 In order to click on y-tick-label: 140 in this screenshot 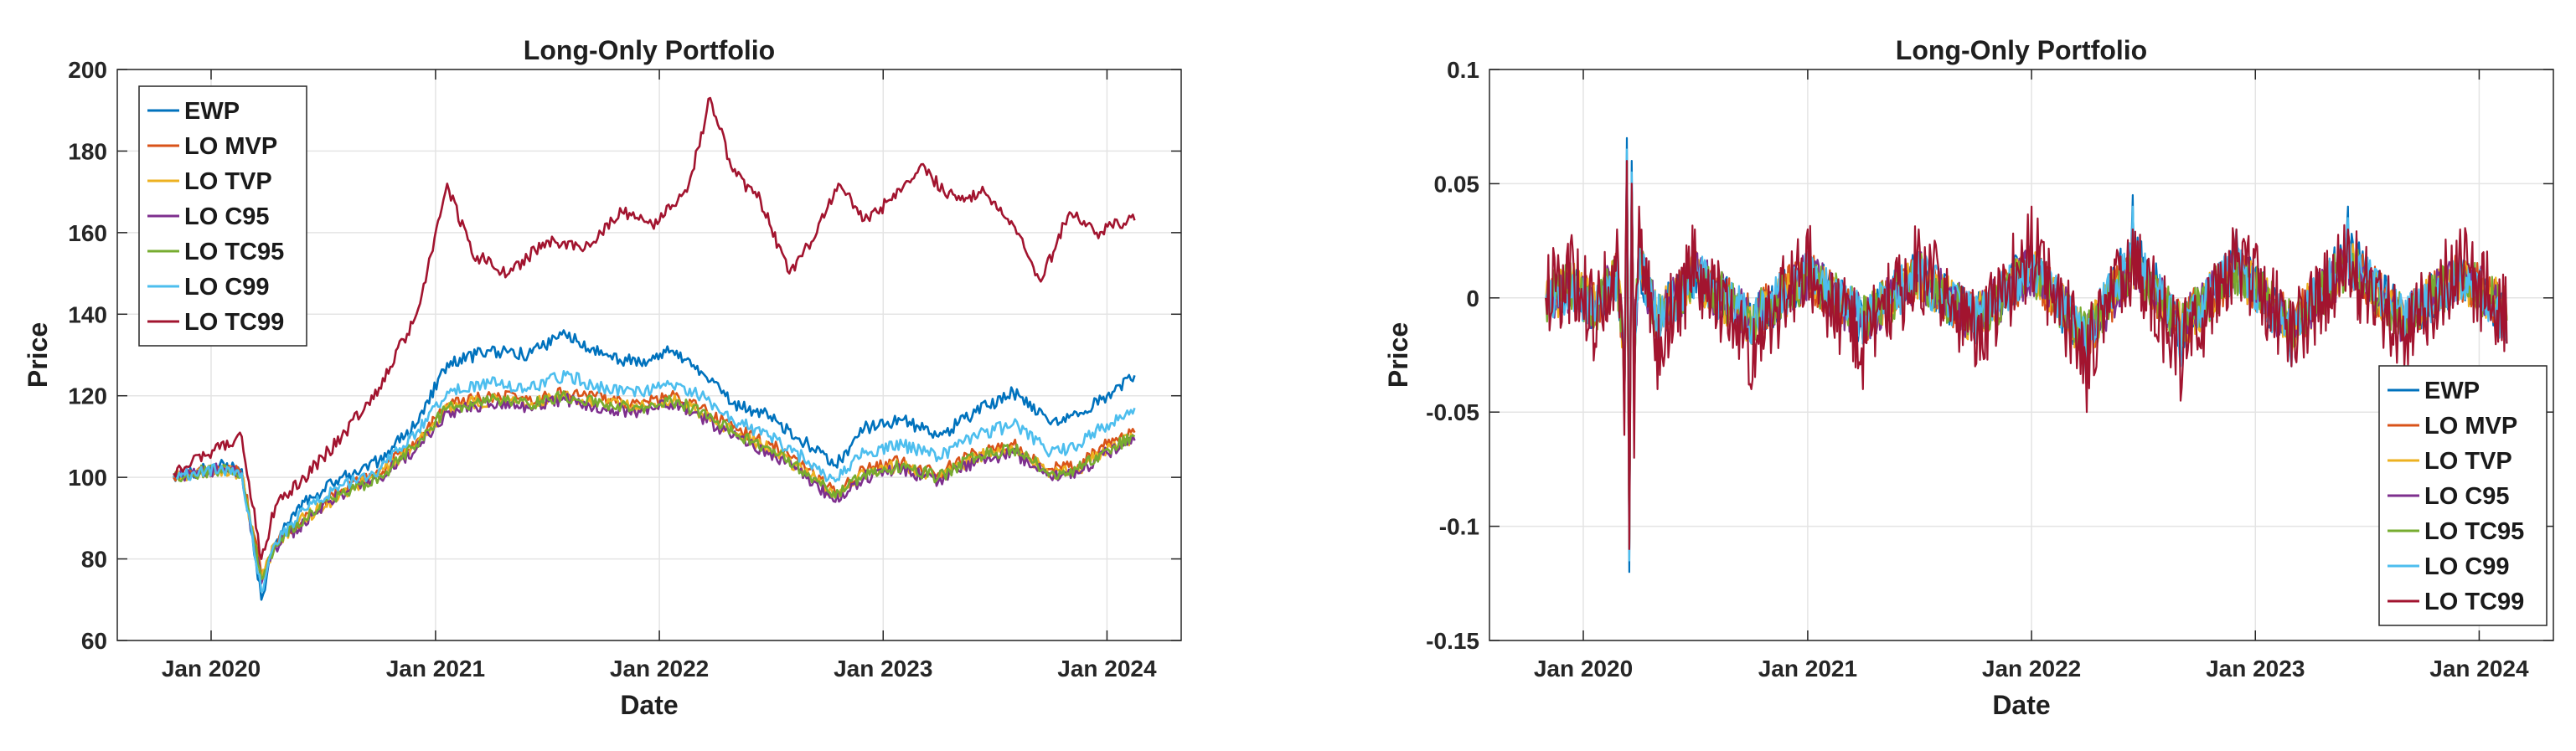, I will do `click(87, 314)`.